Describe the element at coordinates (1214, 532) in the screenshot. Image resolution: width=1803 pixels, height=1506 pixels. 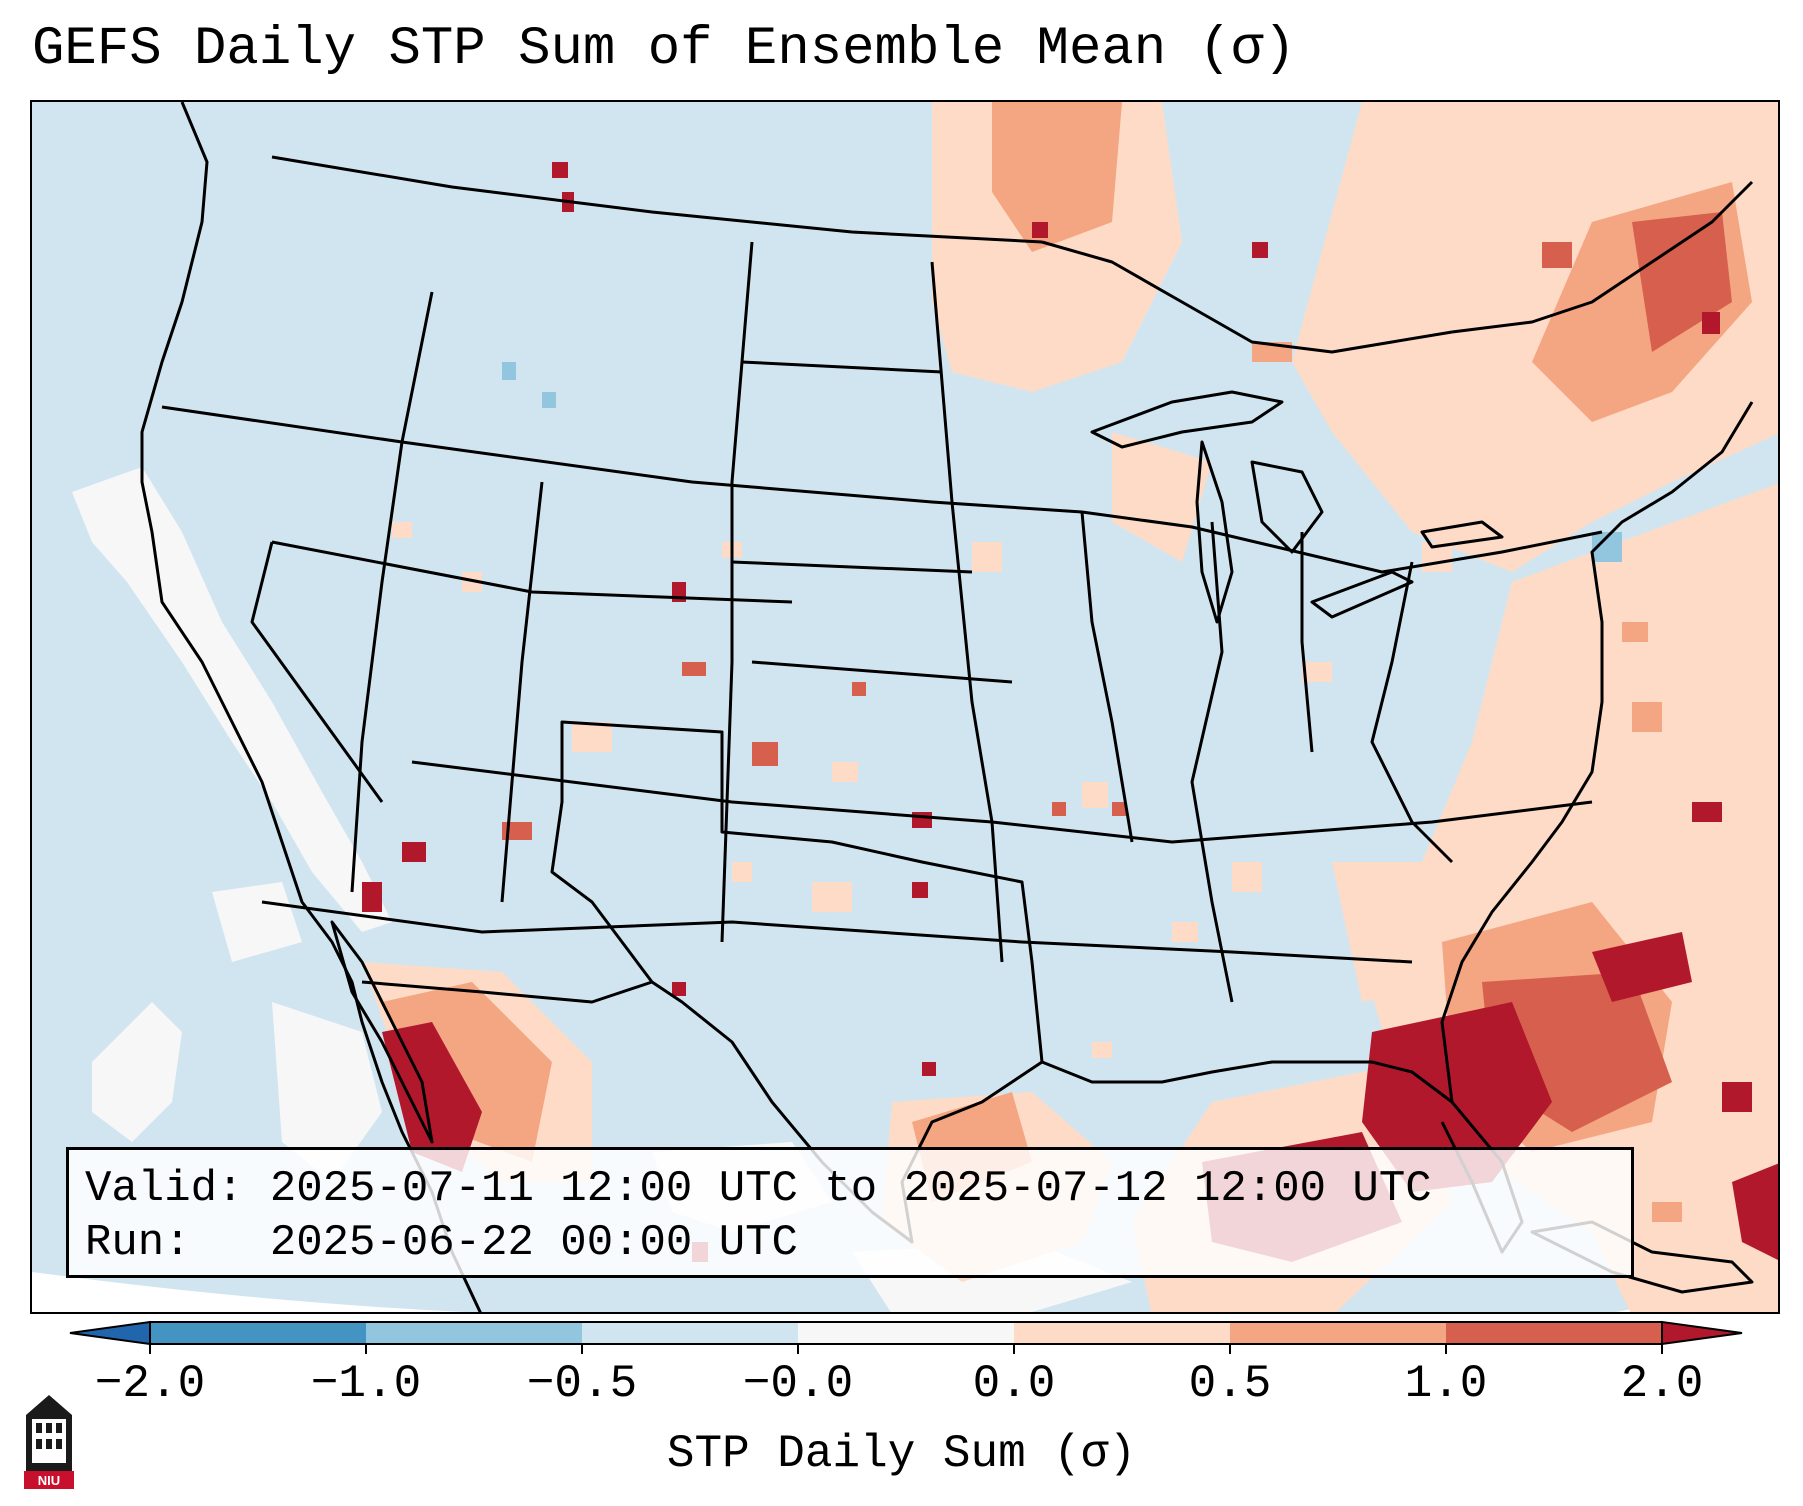
I see `lake-michigan` at that location.